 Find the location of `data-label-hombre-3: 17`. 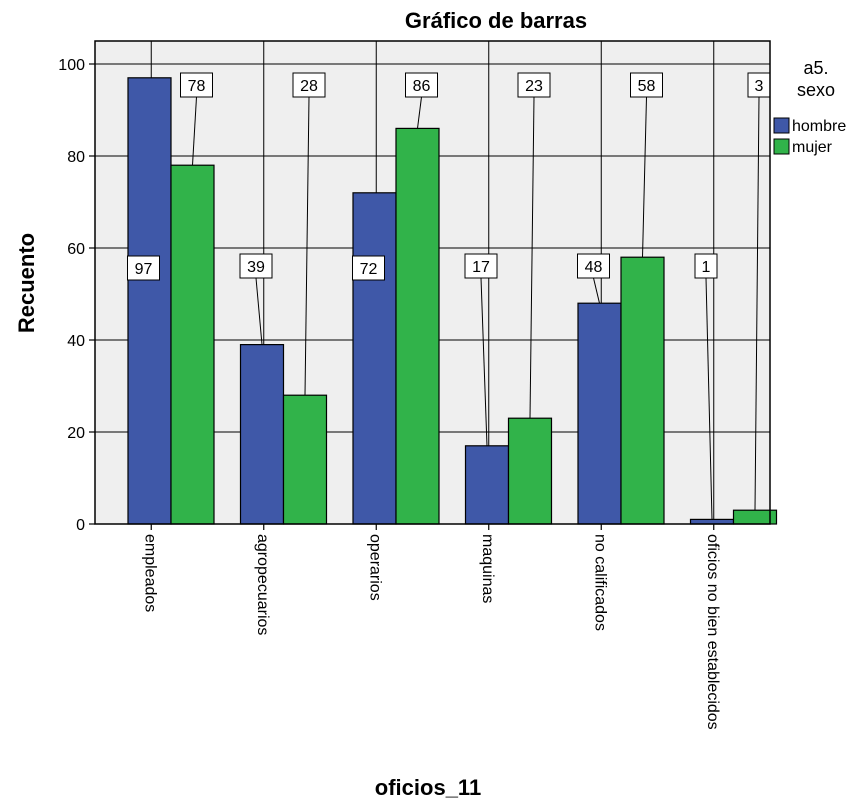

data-label-hombre-3: 17 is located at coordinates (481, 267).